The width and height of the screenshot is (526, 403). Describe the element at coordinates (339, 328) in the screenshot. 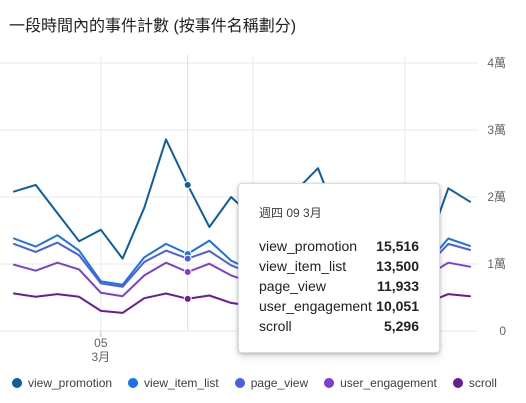

I see `tooltip-row-scroll: scroll 5,296` at that location.